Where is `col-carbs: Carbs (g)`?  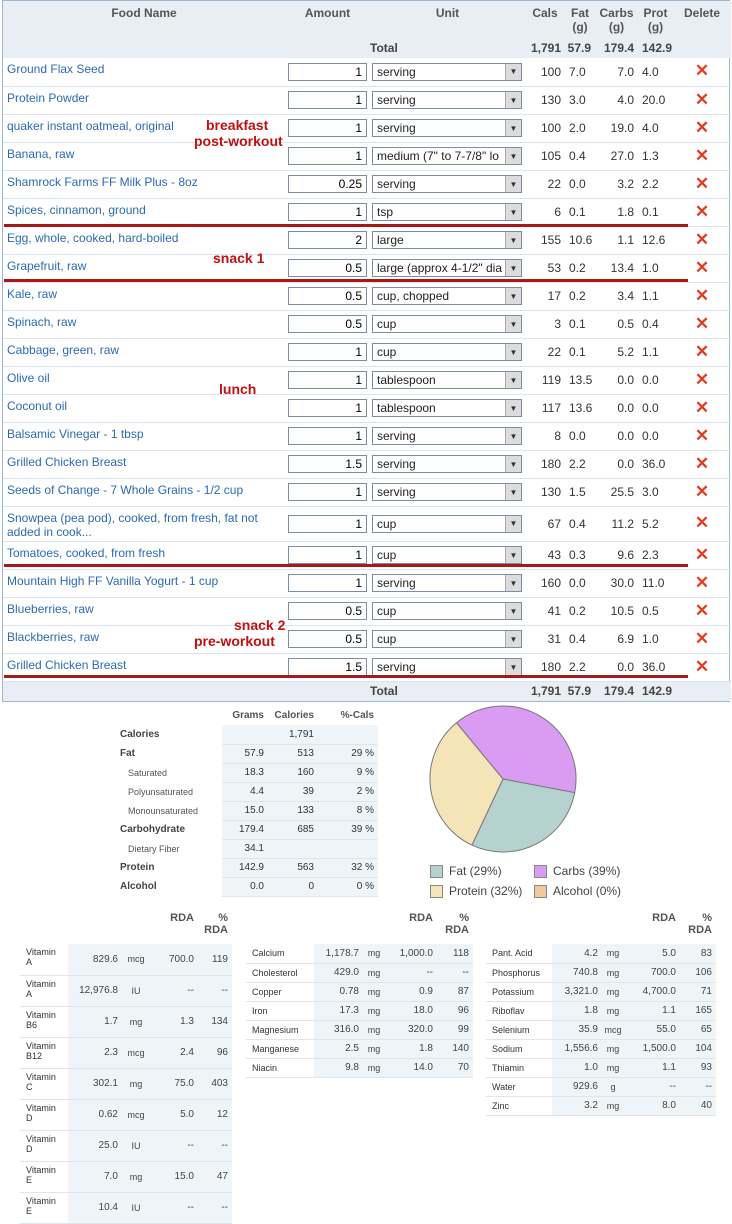 col-carbs: Carbs (g) is located at coordinates (616, 19).